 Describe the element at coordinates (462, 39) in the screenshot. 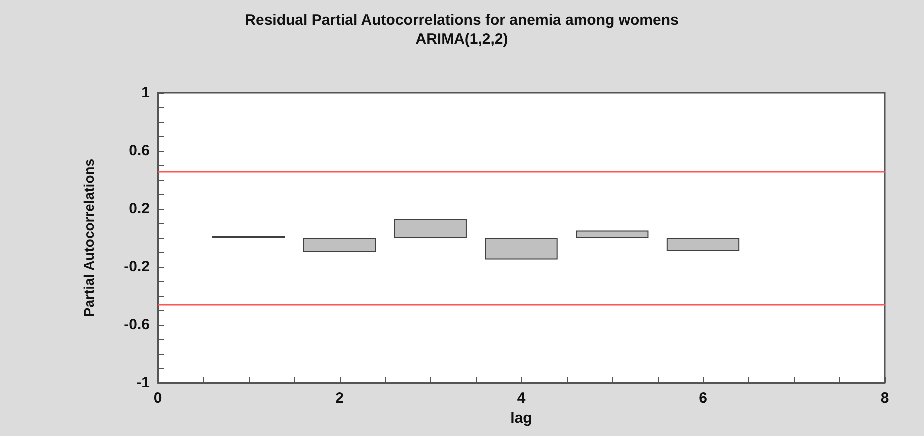

I see `chart-subtitle: ARIMA(1,2,2)` at that location.